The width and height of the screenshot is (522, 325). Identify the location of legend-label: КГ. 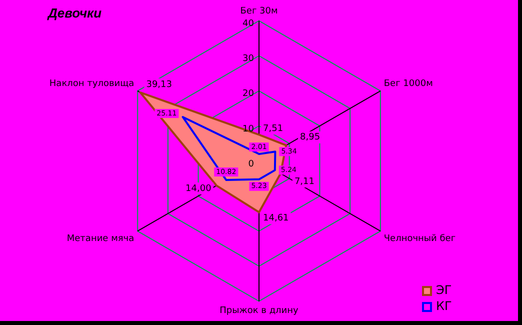
(444, 306).